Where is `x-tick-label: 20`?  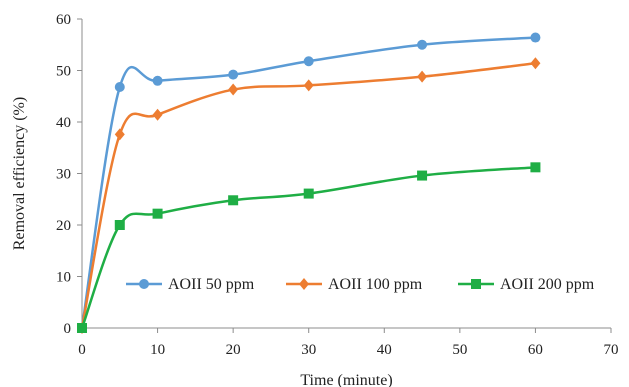
x-tick-label: 20 is located at coordinates (233, 350).